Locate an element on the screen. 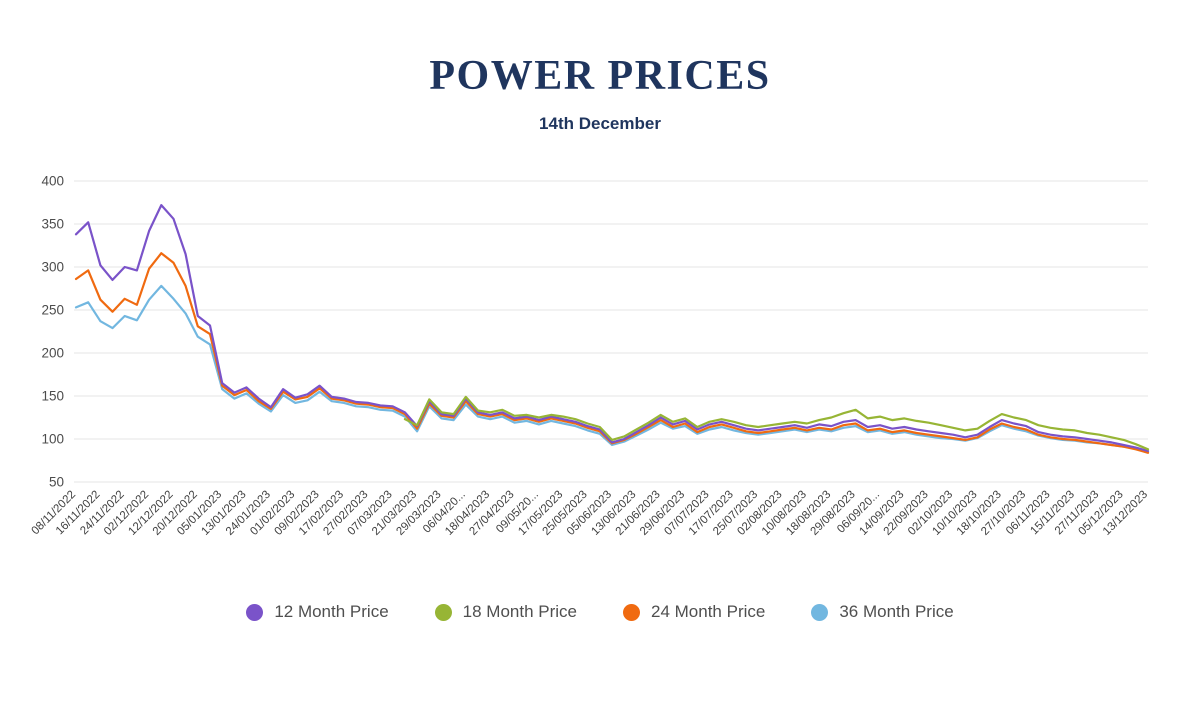 The image size is (1200, 709). svg-text: 350 is located at coordinates (52, 224).